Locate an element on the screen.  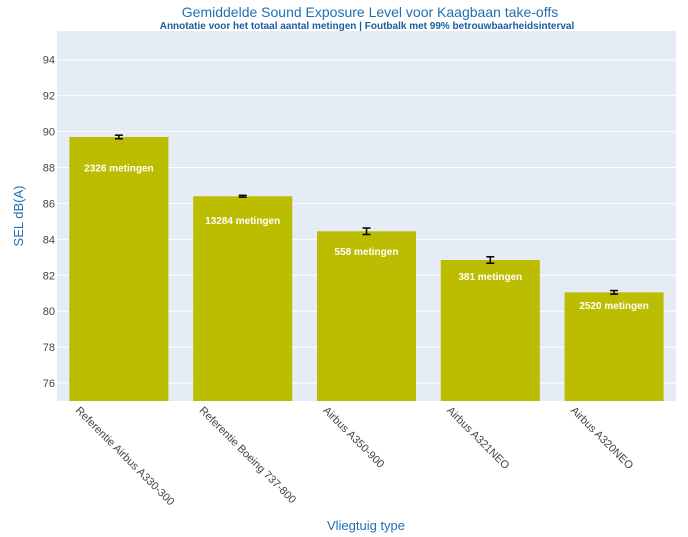
y-tick-label: 84 is located at coordinates (49, 240).